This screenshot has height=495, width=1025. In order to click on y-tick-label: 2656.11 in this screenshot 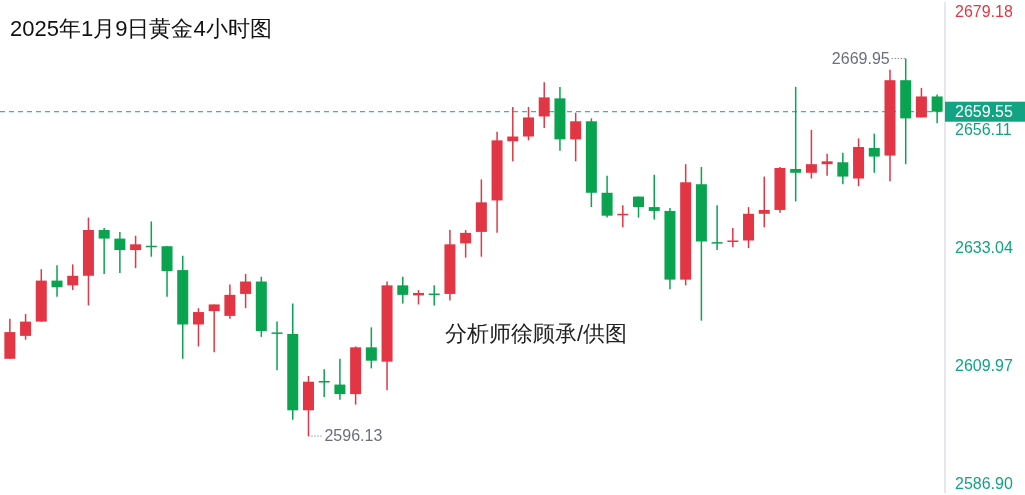, I will do `click(983, 129)`.